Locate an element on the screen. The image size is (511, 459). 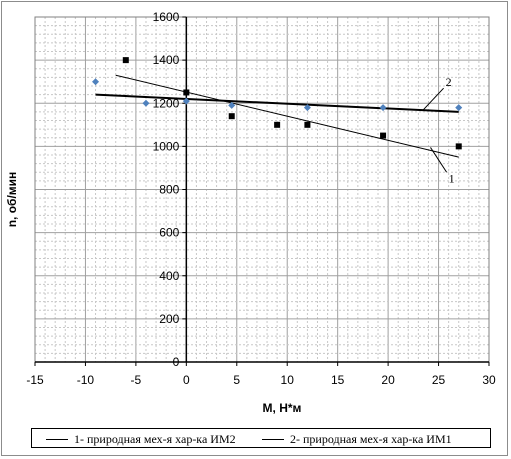
y-tick-label: 1600 is located at coordinates (166, 17).